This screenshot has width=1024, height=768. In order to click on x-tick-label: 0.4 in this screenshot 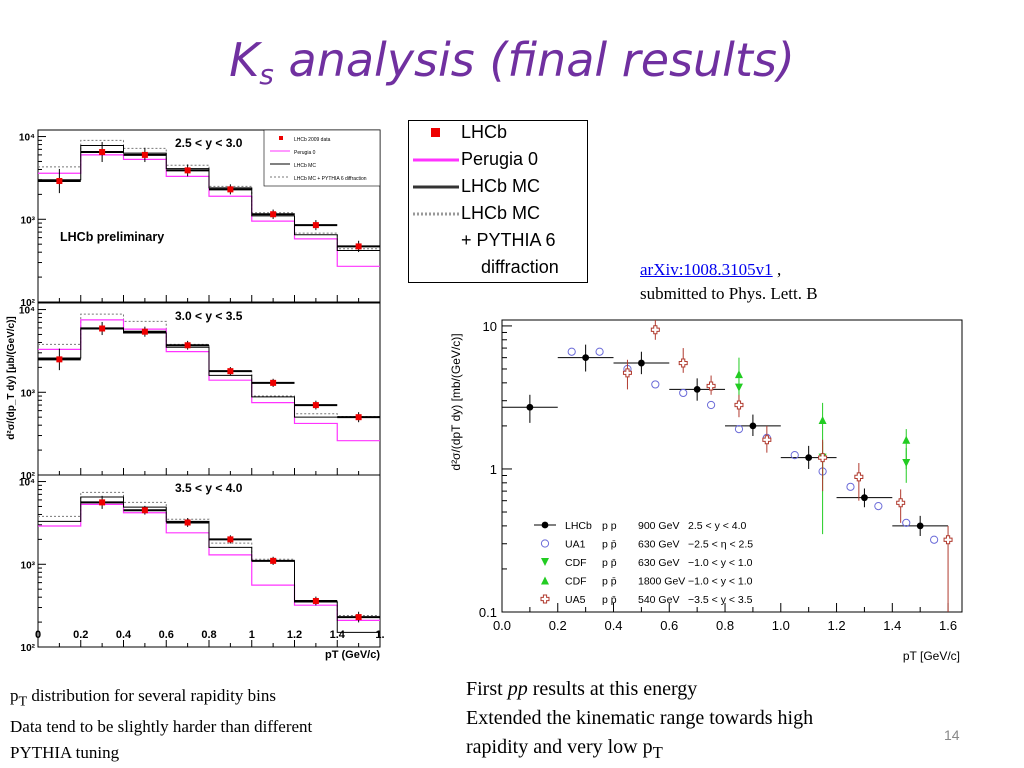, I will do `click(613, 625)`.